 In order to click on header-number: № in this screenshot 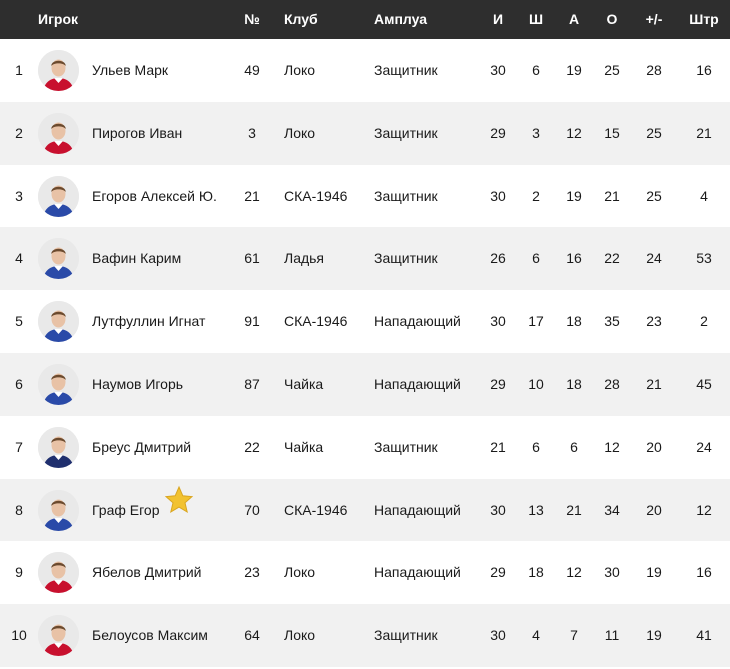, I will do `click(252, 19)`.